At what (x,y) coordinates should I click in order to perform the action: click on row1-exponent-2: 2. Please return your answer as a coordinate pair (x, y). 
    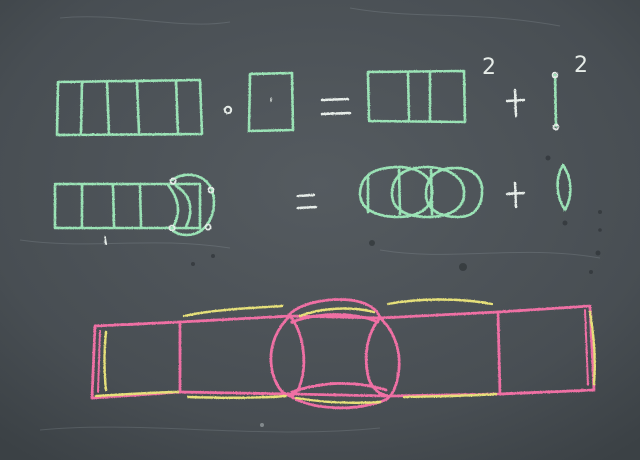
    Looking at the image, I should click on (581, 65).